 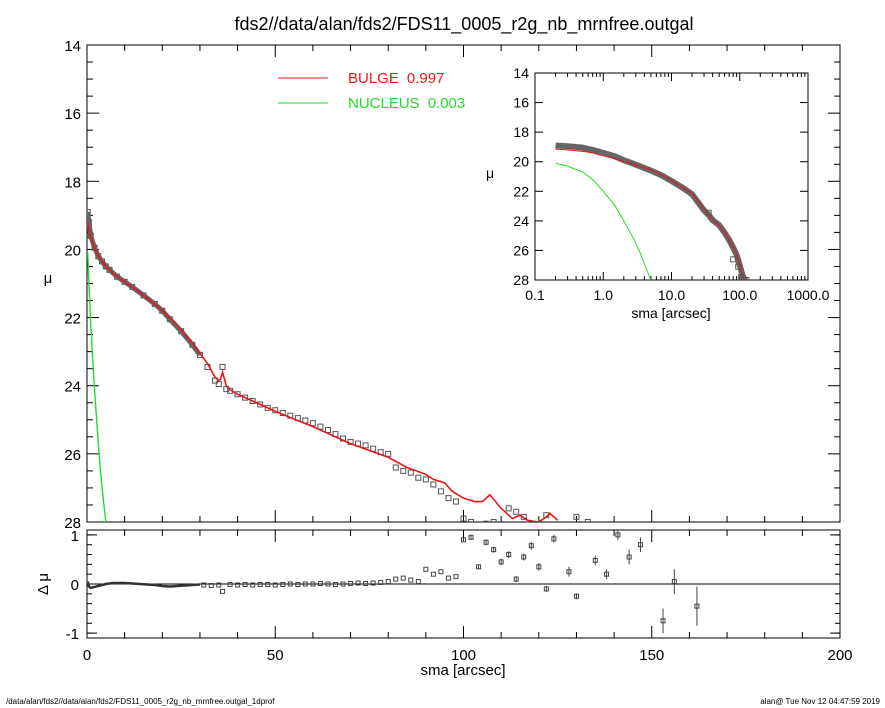 I want to click on main-y-tick-label: 22, so click(x=72, y=319).